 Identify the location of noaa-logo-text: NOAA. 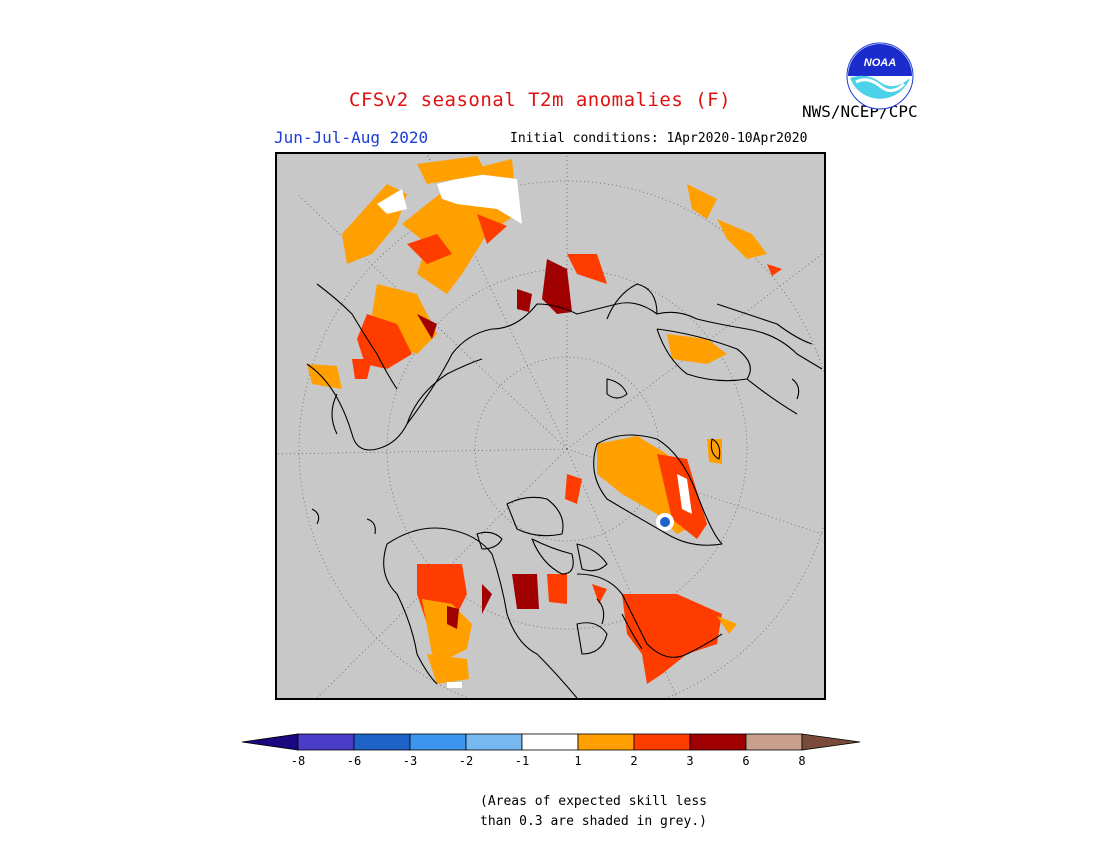
(880, 63).